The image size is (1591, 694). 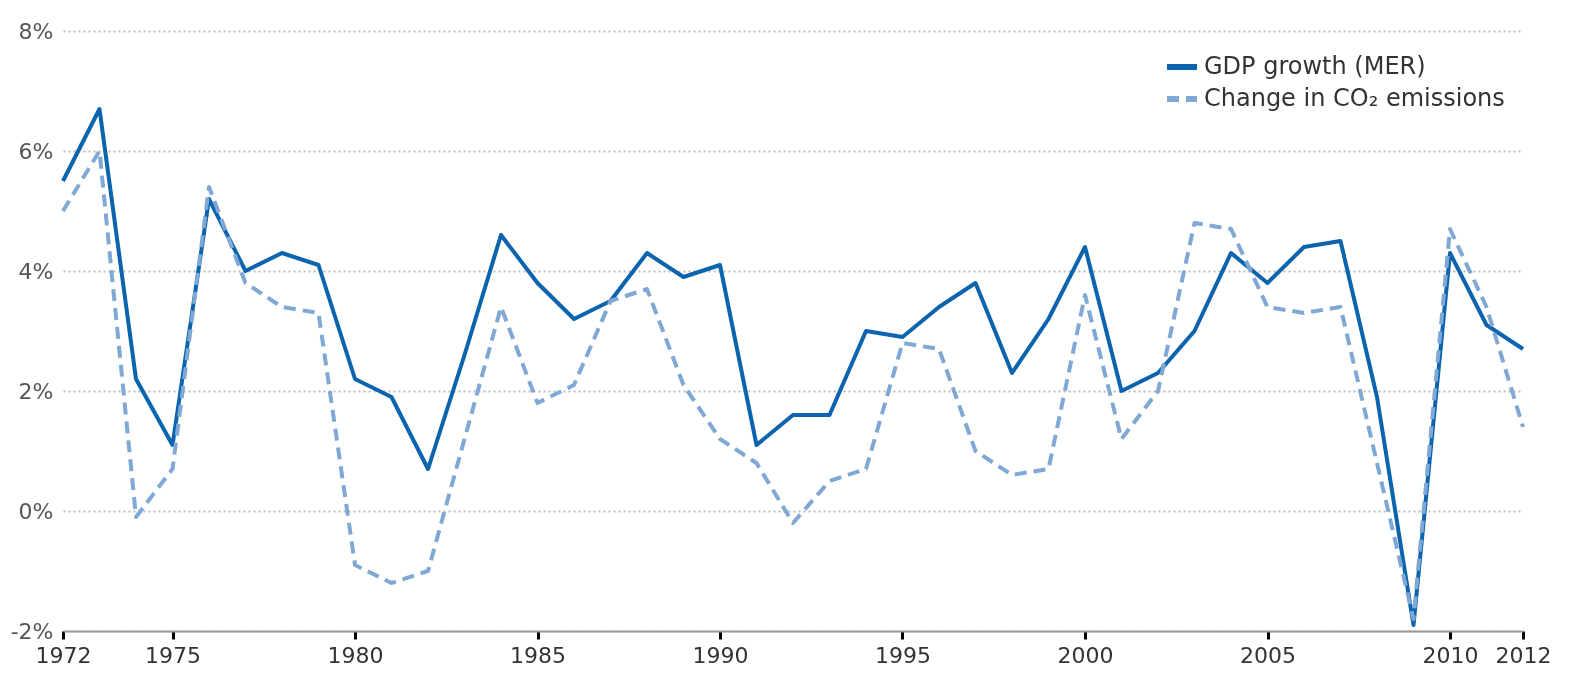 What do you see at coordinates (36, 151) in the screenshot?
I see `y-tick-label: 6%` at bounding box center [36, 151].